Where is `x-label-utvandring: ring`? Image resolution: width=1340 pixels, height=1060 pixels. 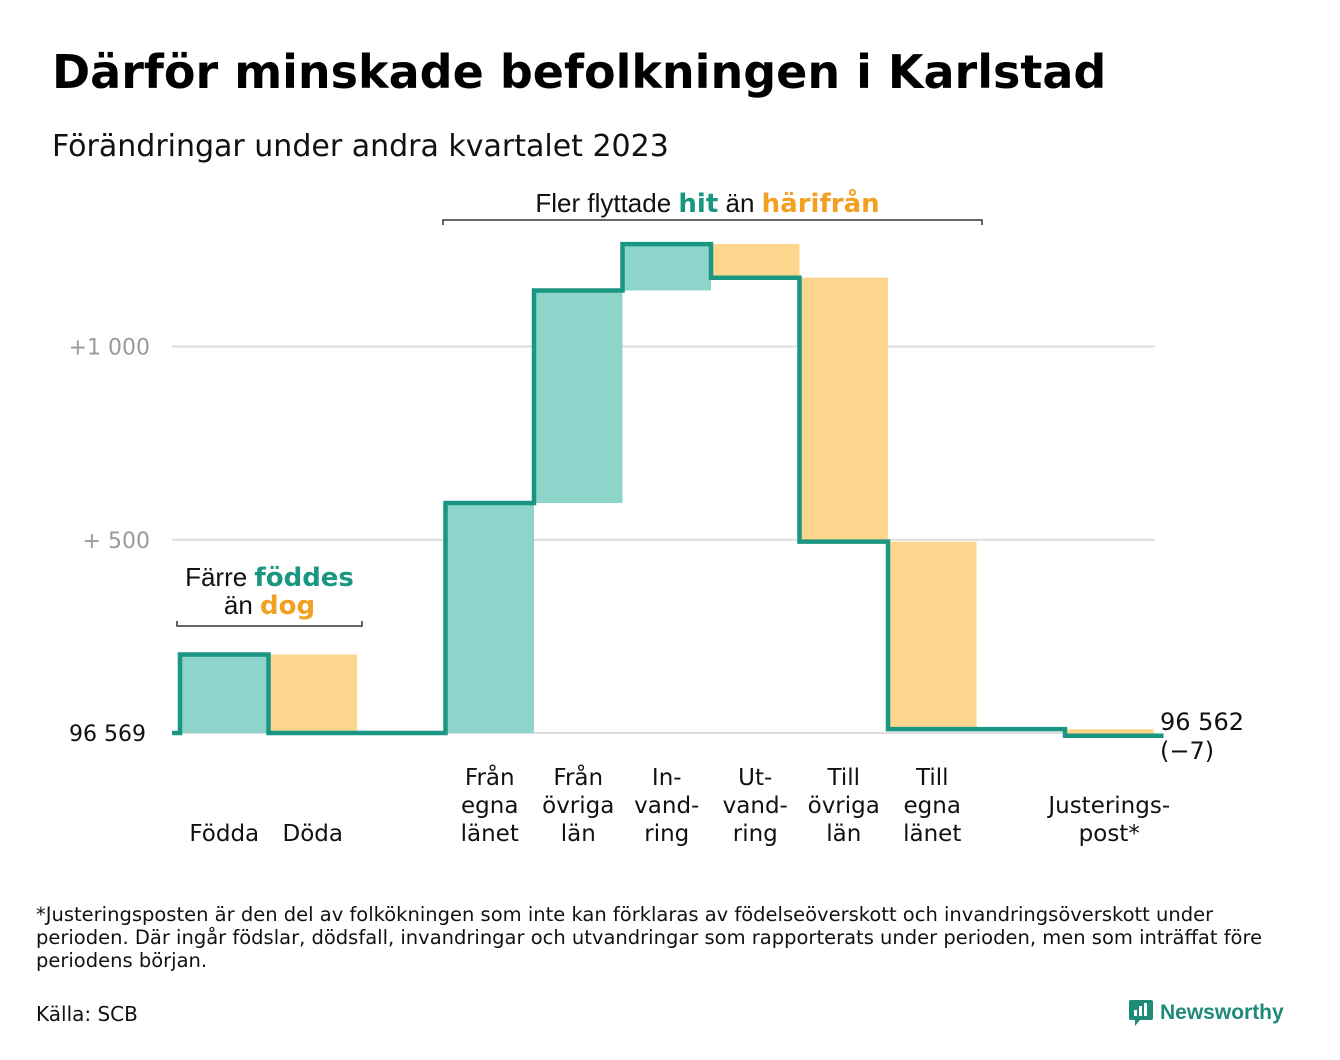
x-label-utvandring: ring is located at coordinates (755, 834).